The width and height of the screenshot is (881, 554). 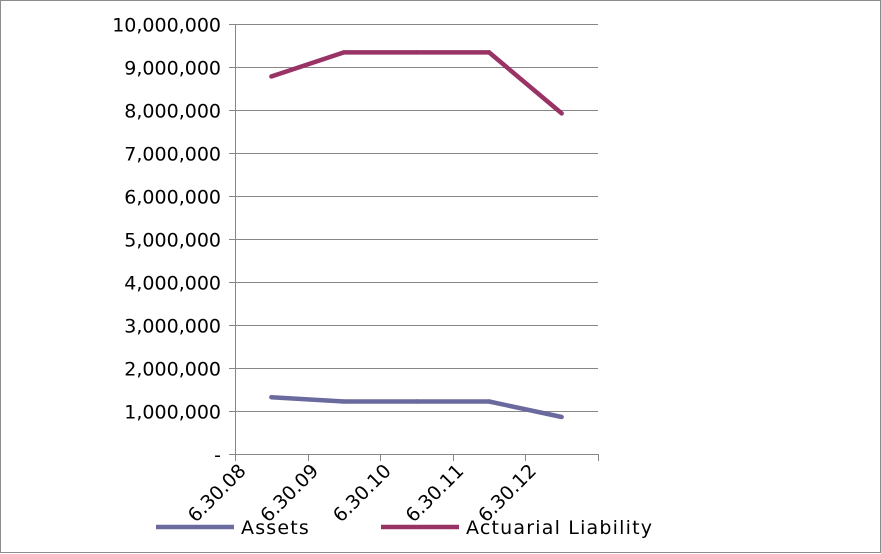 I want to click on legend-label: Assets, so click(x=275, y=528).